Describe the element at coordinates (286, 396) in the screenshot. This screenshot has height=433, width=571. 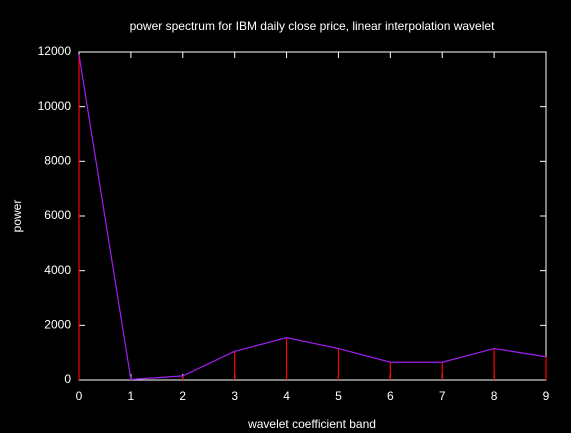
I see `x-tick-label: 4` at that location.